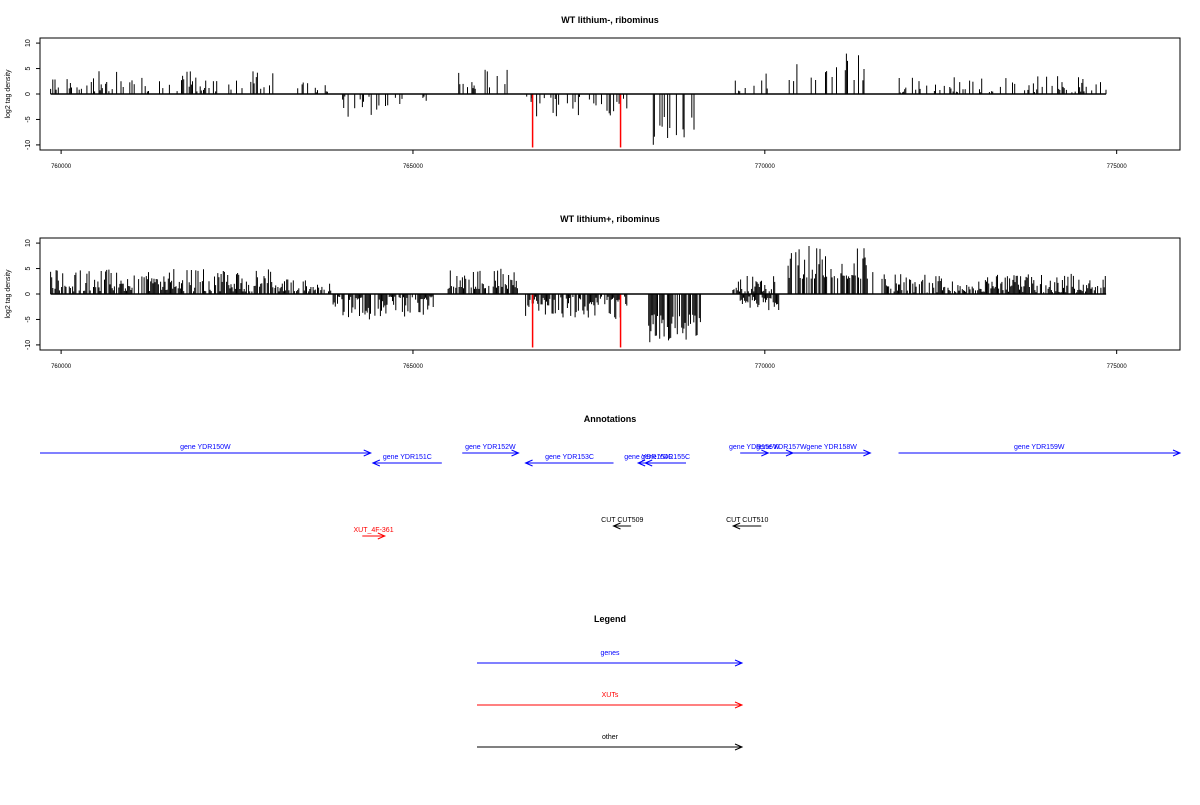 This screenshot has width=1200, height=805. I want to click on feature-label: gene YDR154C, so click(648, 457).